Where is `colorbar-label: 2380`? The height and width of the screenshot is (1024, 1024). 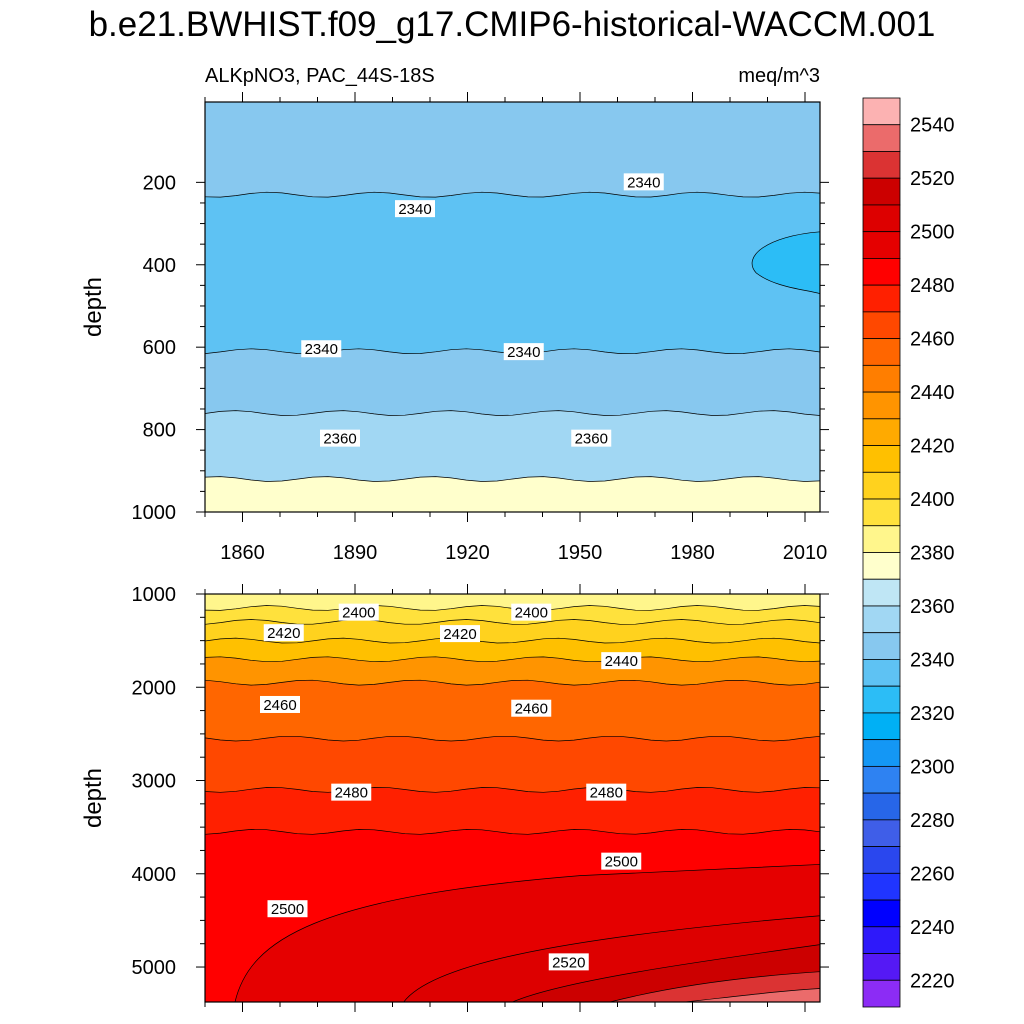 colorbar-label: 2380 is located at coordinates (932, 554).